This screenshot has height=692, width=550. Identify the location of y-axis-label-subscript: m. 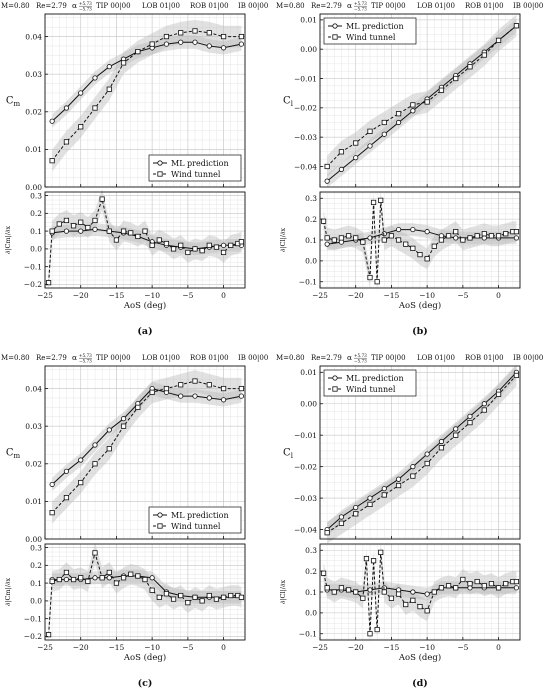
(17, 104).